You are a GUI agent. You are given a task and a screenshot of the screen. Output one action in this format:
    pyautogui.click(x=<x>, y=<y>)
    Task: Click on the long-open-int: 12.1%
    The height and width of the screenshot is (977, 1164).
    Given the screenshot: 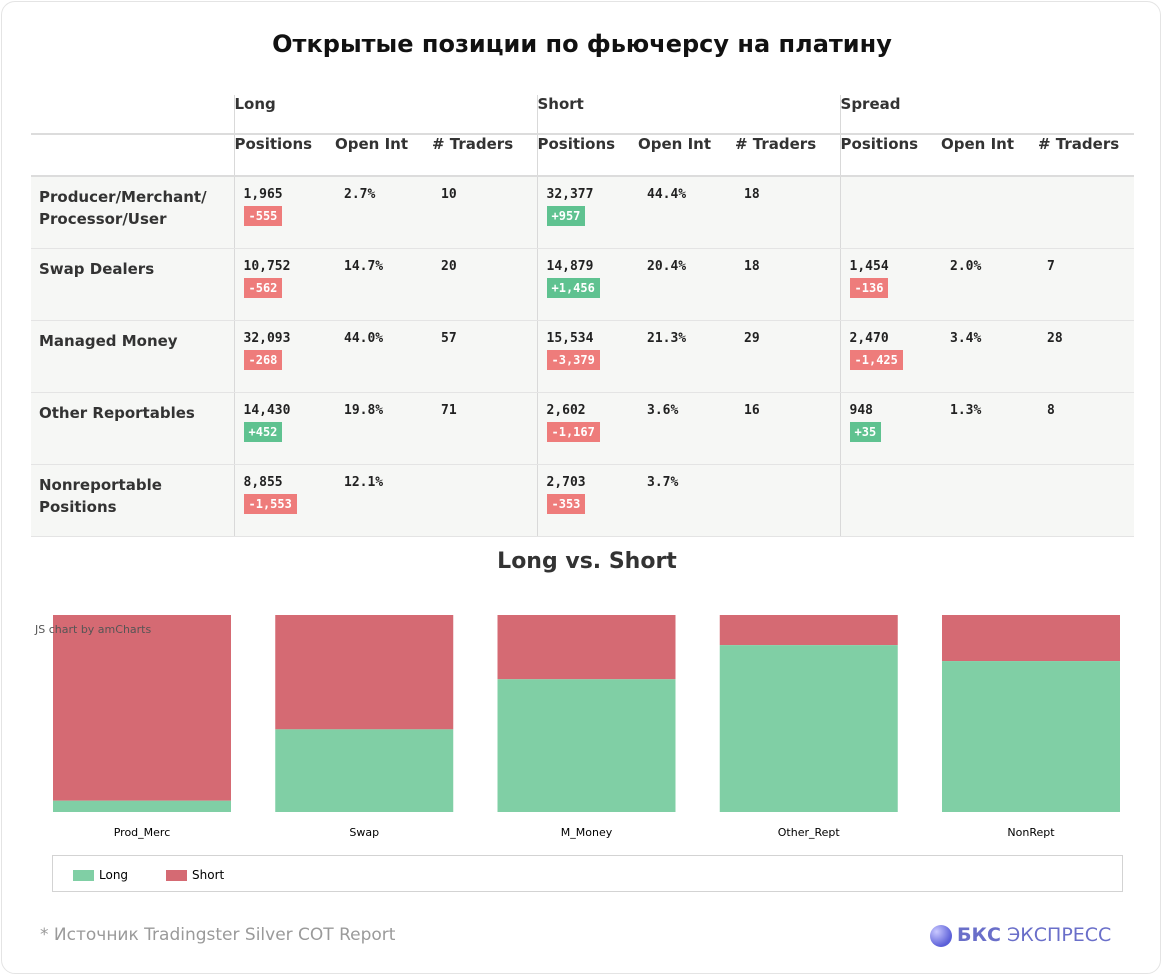 What is the action you would take?
    pyautogui.click(x=383, y=500)
    